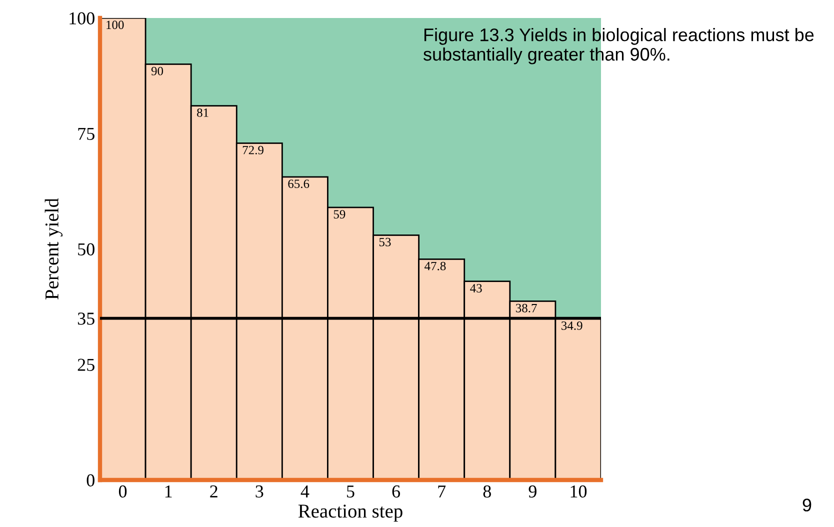 The image size is (834, 527). I want to click on annotation: Figure 13.3 Yields in biological reactions must be substantially greater than 90%., so click(619, 46).